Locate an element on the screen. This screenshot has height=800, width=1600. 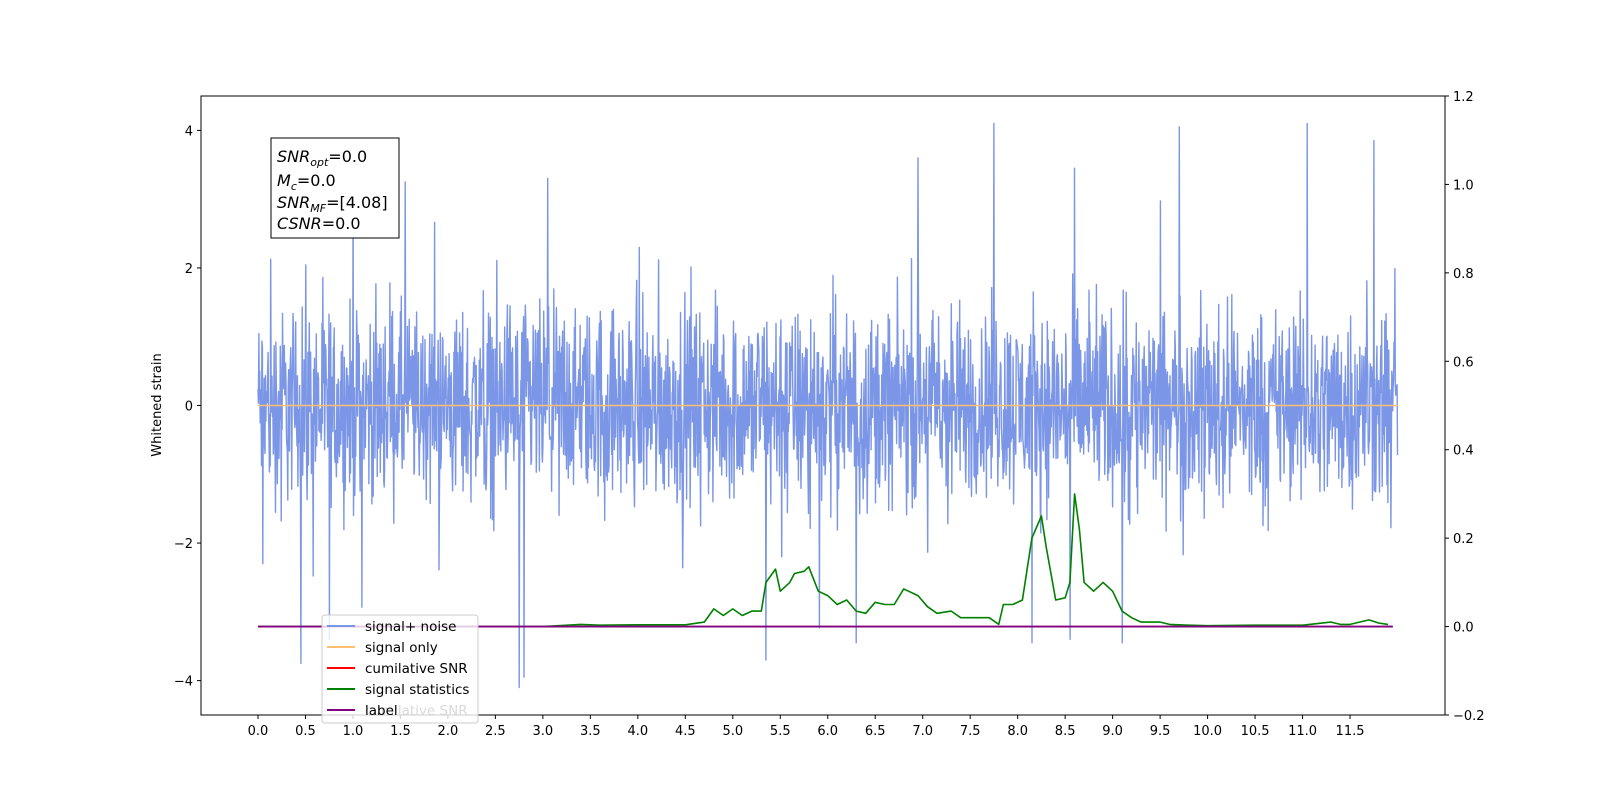
annotation-snr-opt: SNRopt=0.0 is located at coordinates (322, 158).